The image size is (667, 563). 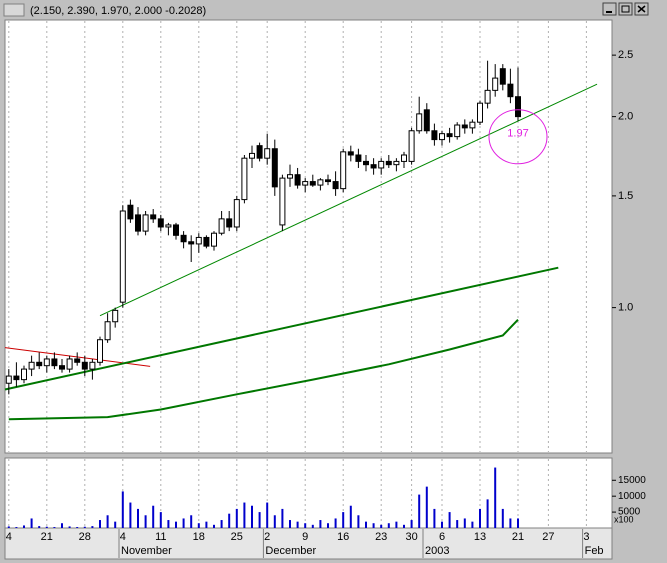 What do you see at coordinates (47, 537) in the screenshot?
I see `x-tick-label: 21` at bounding box center [47, 537].